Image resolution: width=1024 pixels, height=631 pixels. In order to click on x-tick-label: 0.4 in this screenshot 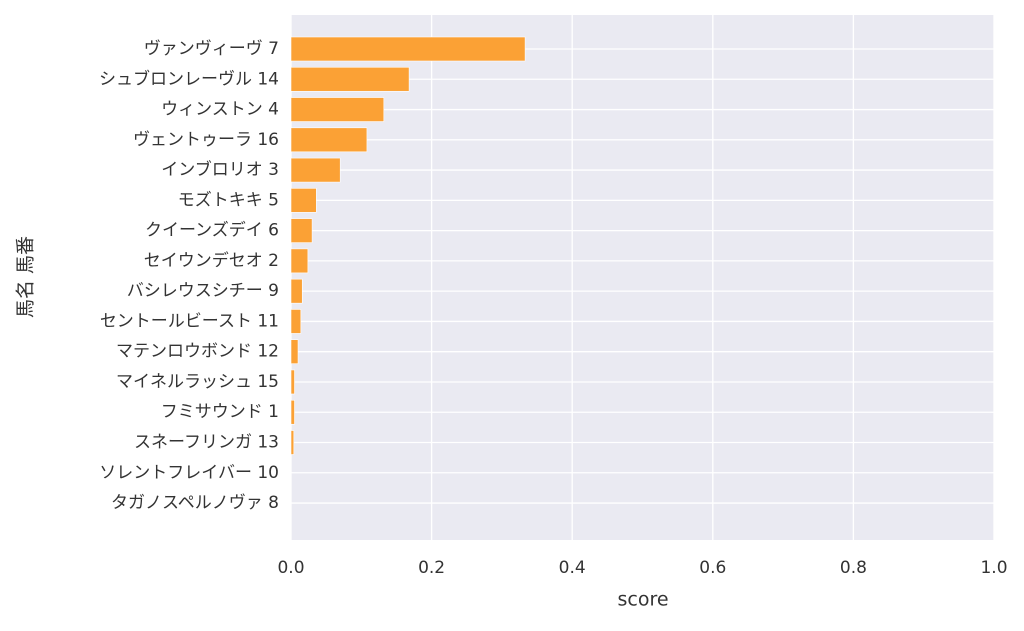, I will do `click(572, 568)`.